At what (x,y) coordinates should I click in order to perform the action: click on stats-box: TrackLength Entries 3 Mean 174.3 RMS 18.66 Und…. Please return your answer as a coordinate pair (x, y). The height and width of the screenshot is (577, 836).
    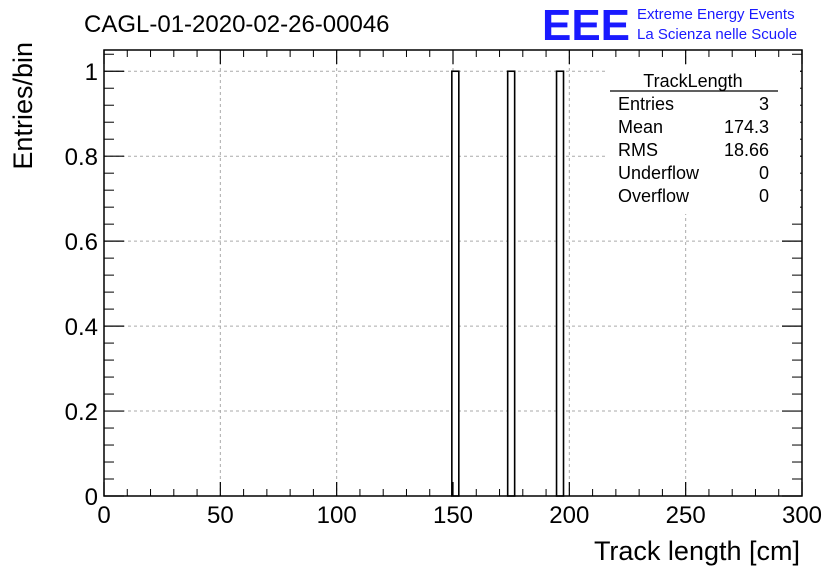
    Looking at the image, I should click on (704, 140).